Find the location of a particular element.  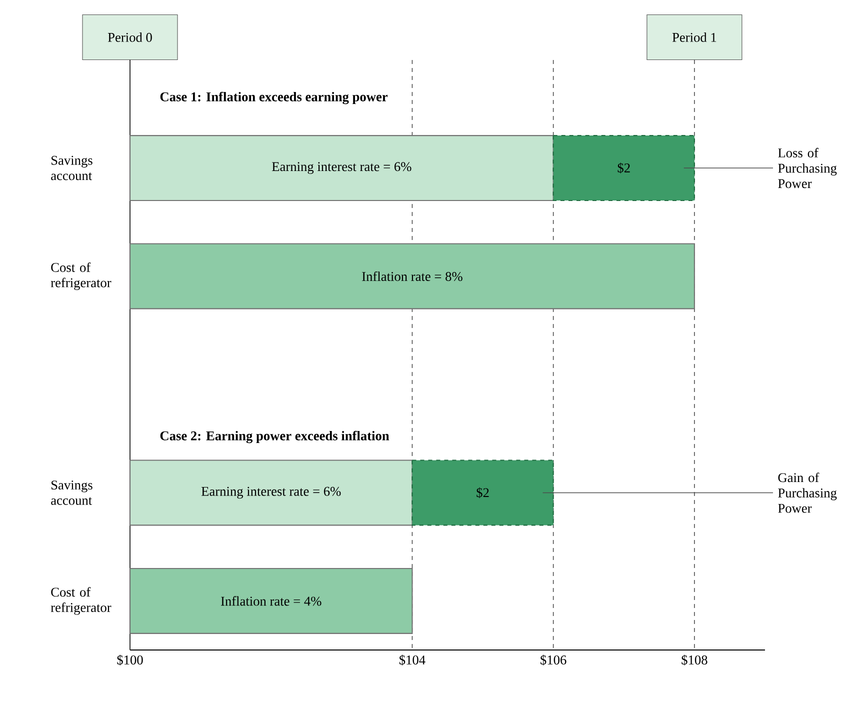

text: Loss of Purchasing Power is located at coordinates (807, 168).